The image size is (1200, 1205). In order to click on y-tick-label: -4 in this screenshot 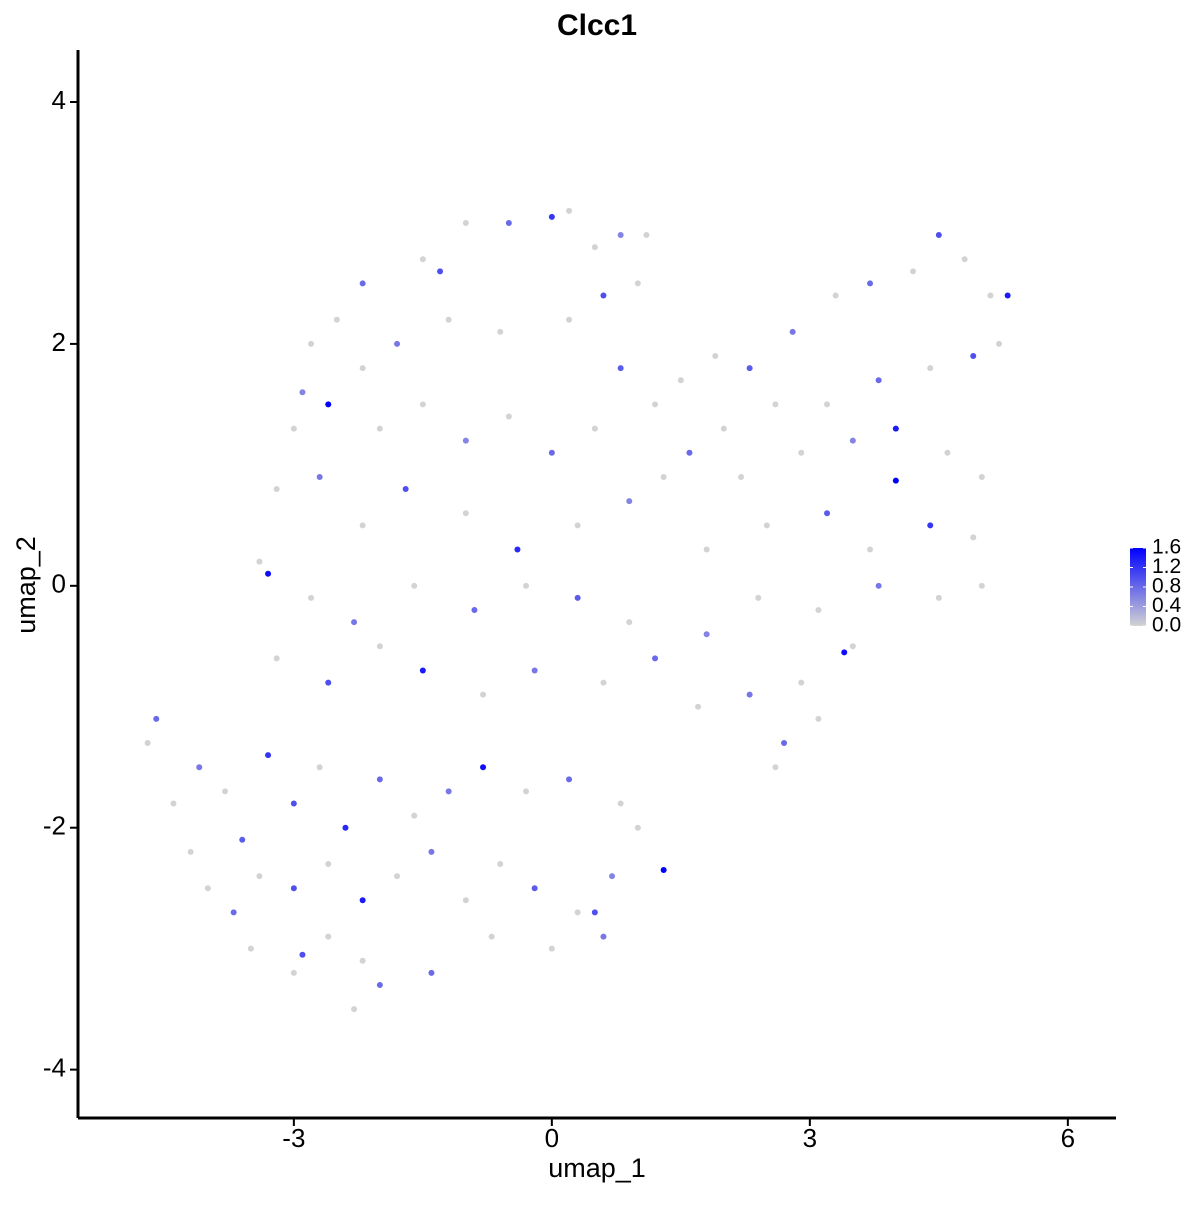, I will do `click(54, 1067)`.